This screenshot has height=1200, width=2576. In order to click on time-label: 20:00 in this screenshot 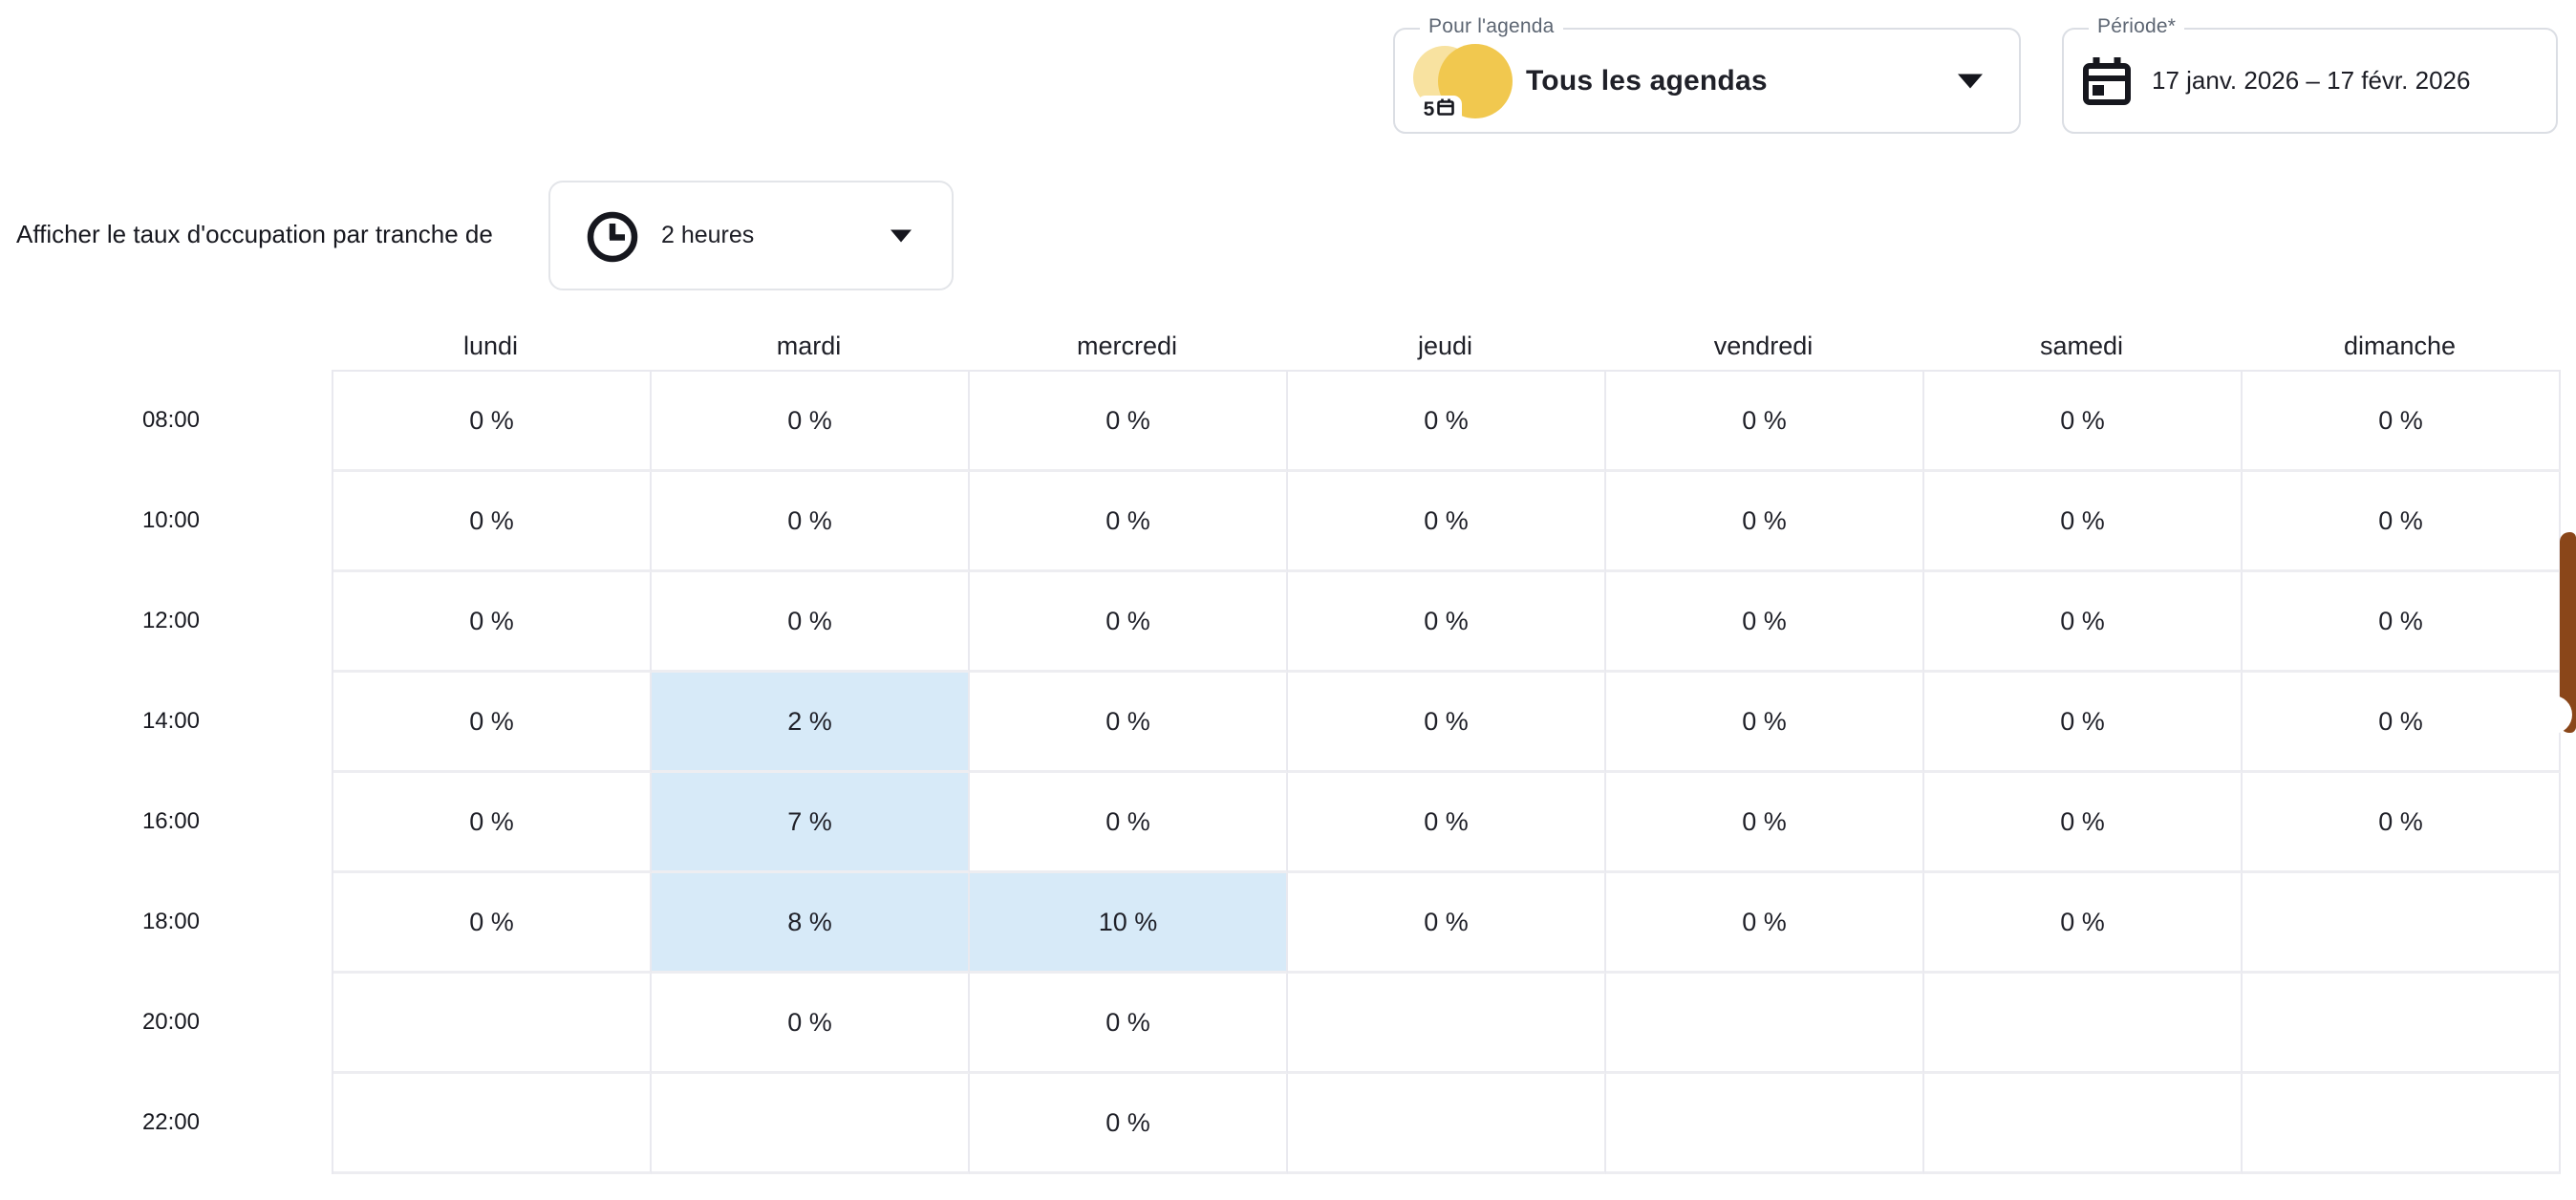, I will do `click(170, 1022)`.